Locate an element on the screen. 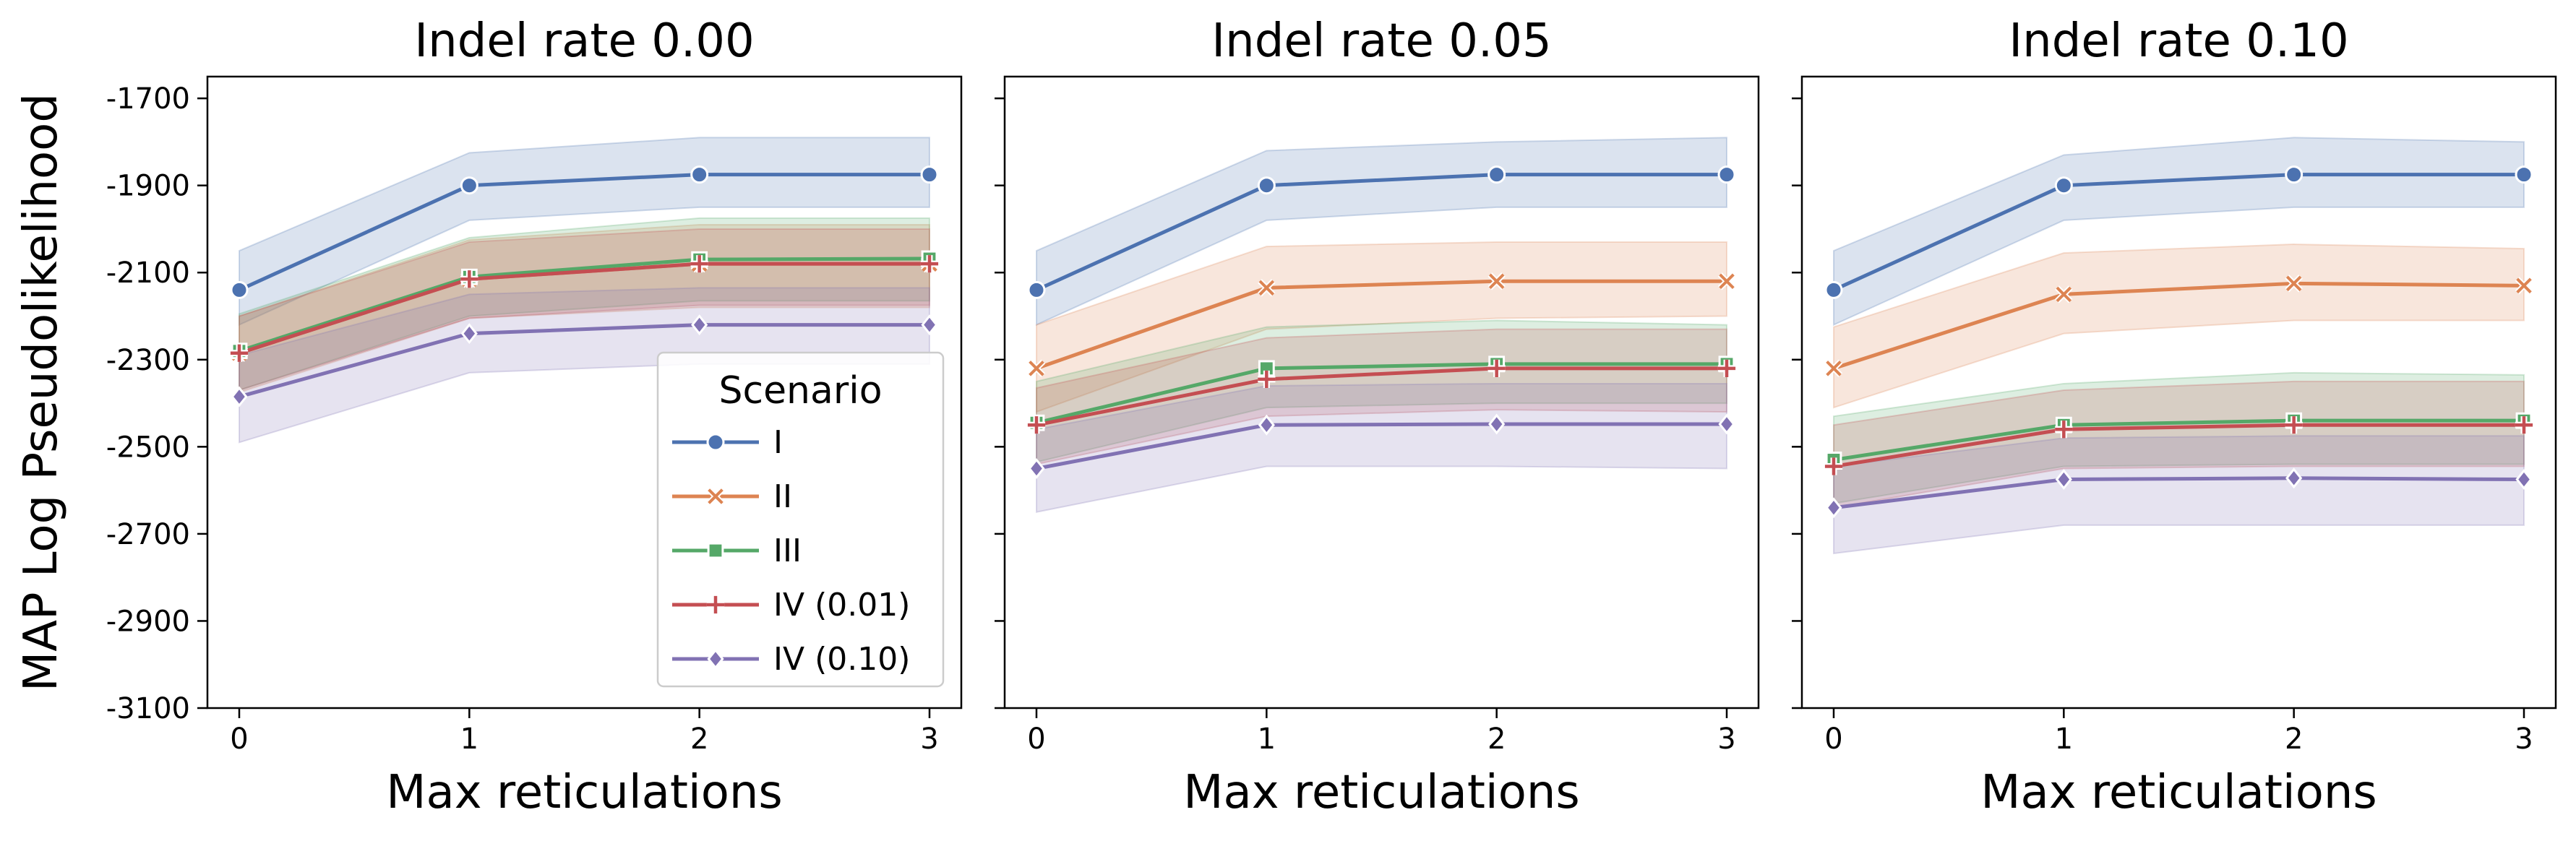 This screenshot has height=841, width=2576. ytick-label-0: -1700 is located at coordinates (148, 99).